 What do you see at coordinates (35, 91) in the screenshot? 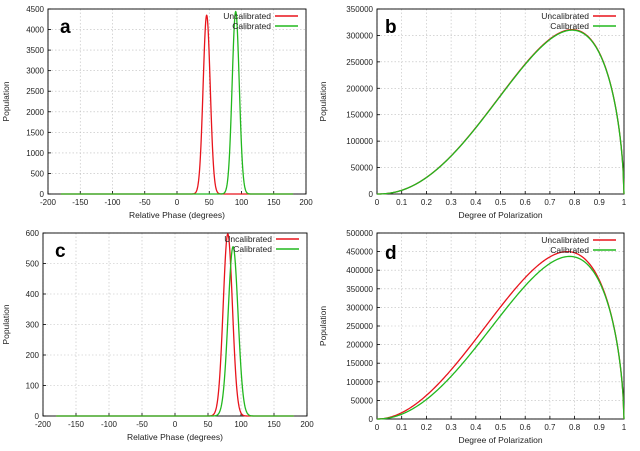
I see `y-tick-label: 2500` at bounding box center [35, 91].